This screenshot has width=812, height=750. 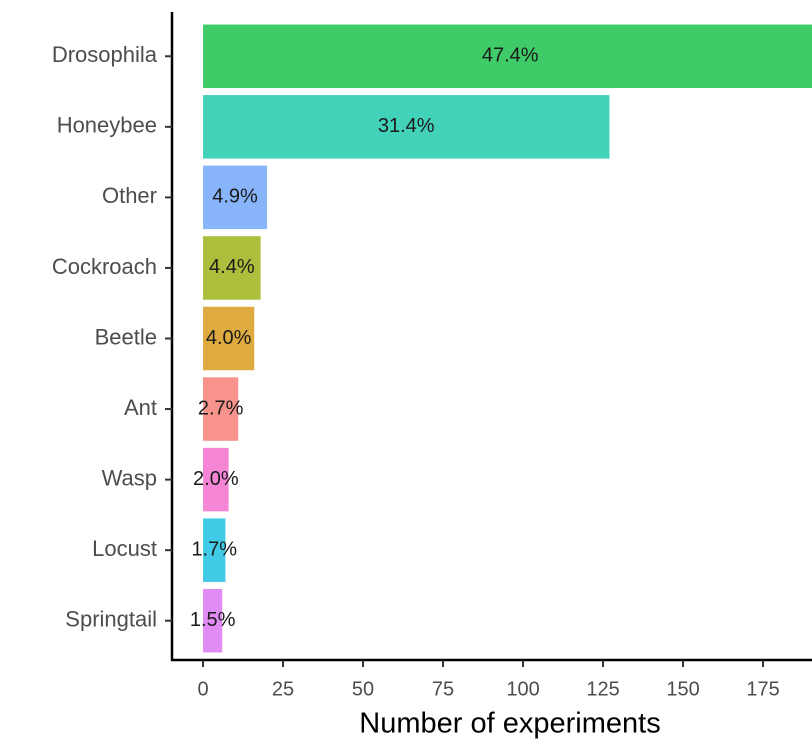 I want to click on value-label: 2.7%, so click(x=221, y=408).